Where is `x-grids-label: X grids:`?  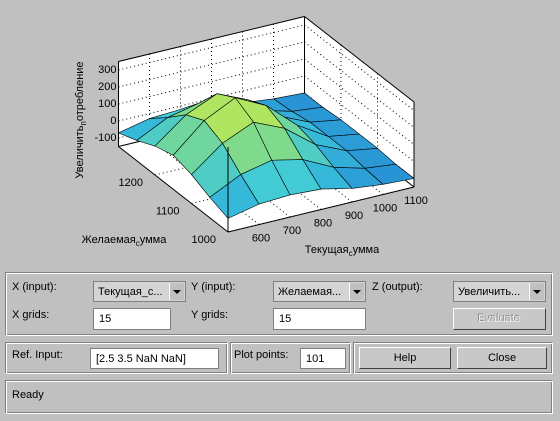 x-grids-label: X grids: is located at coordinates (31, 315).